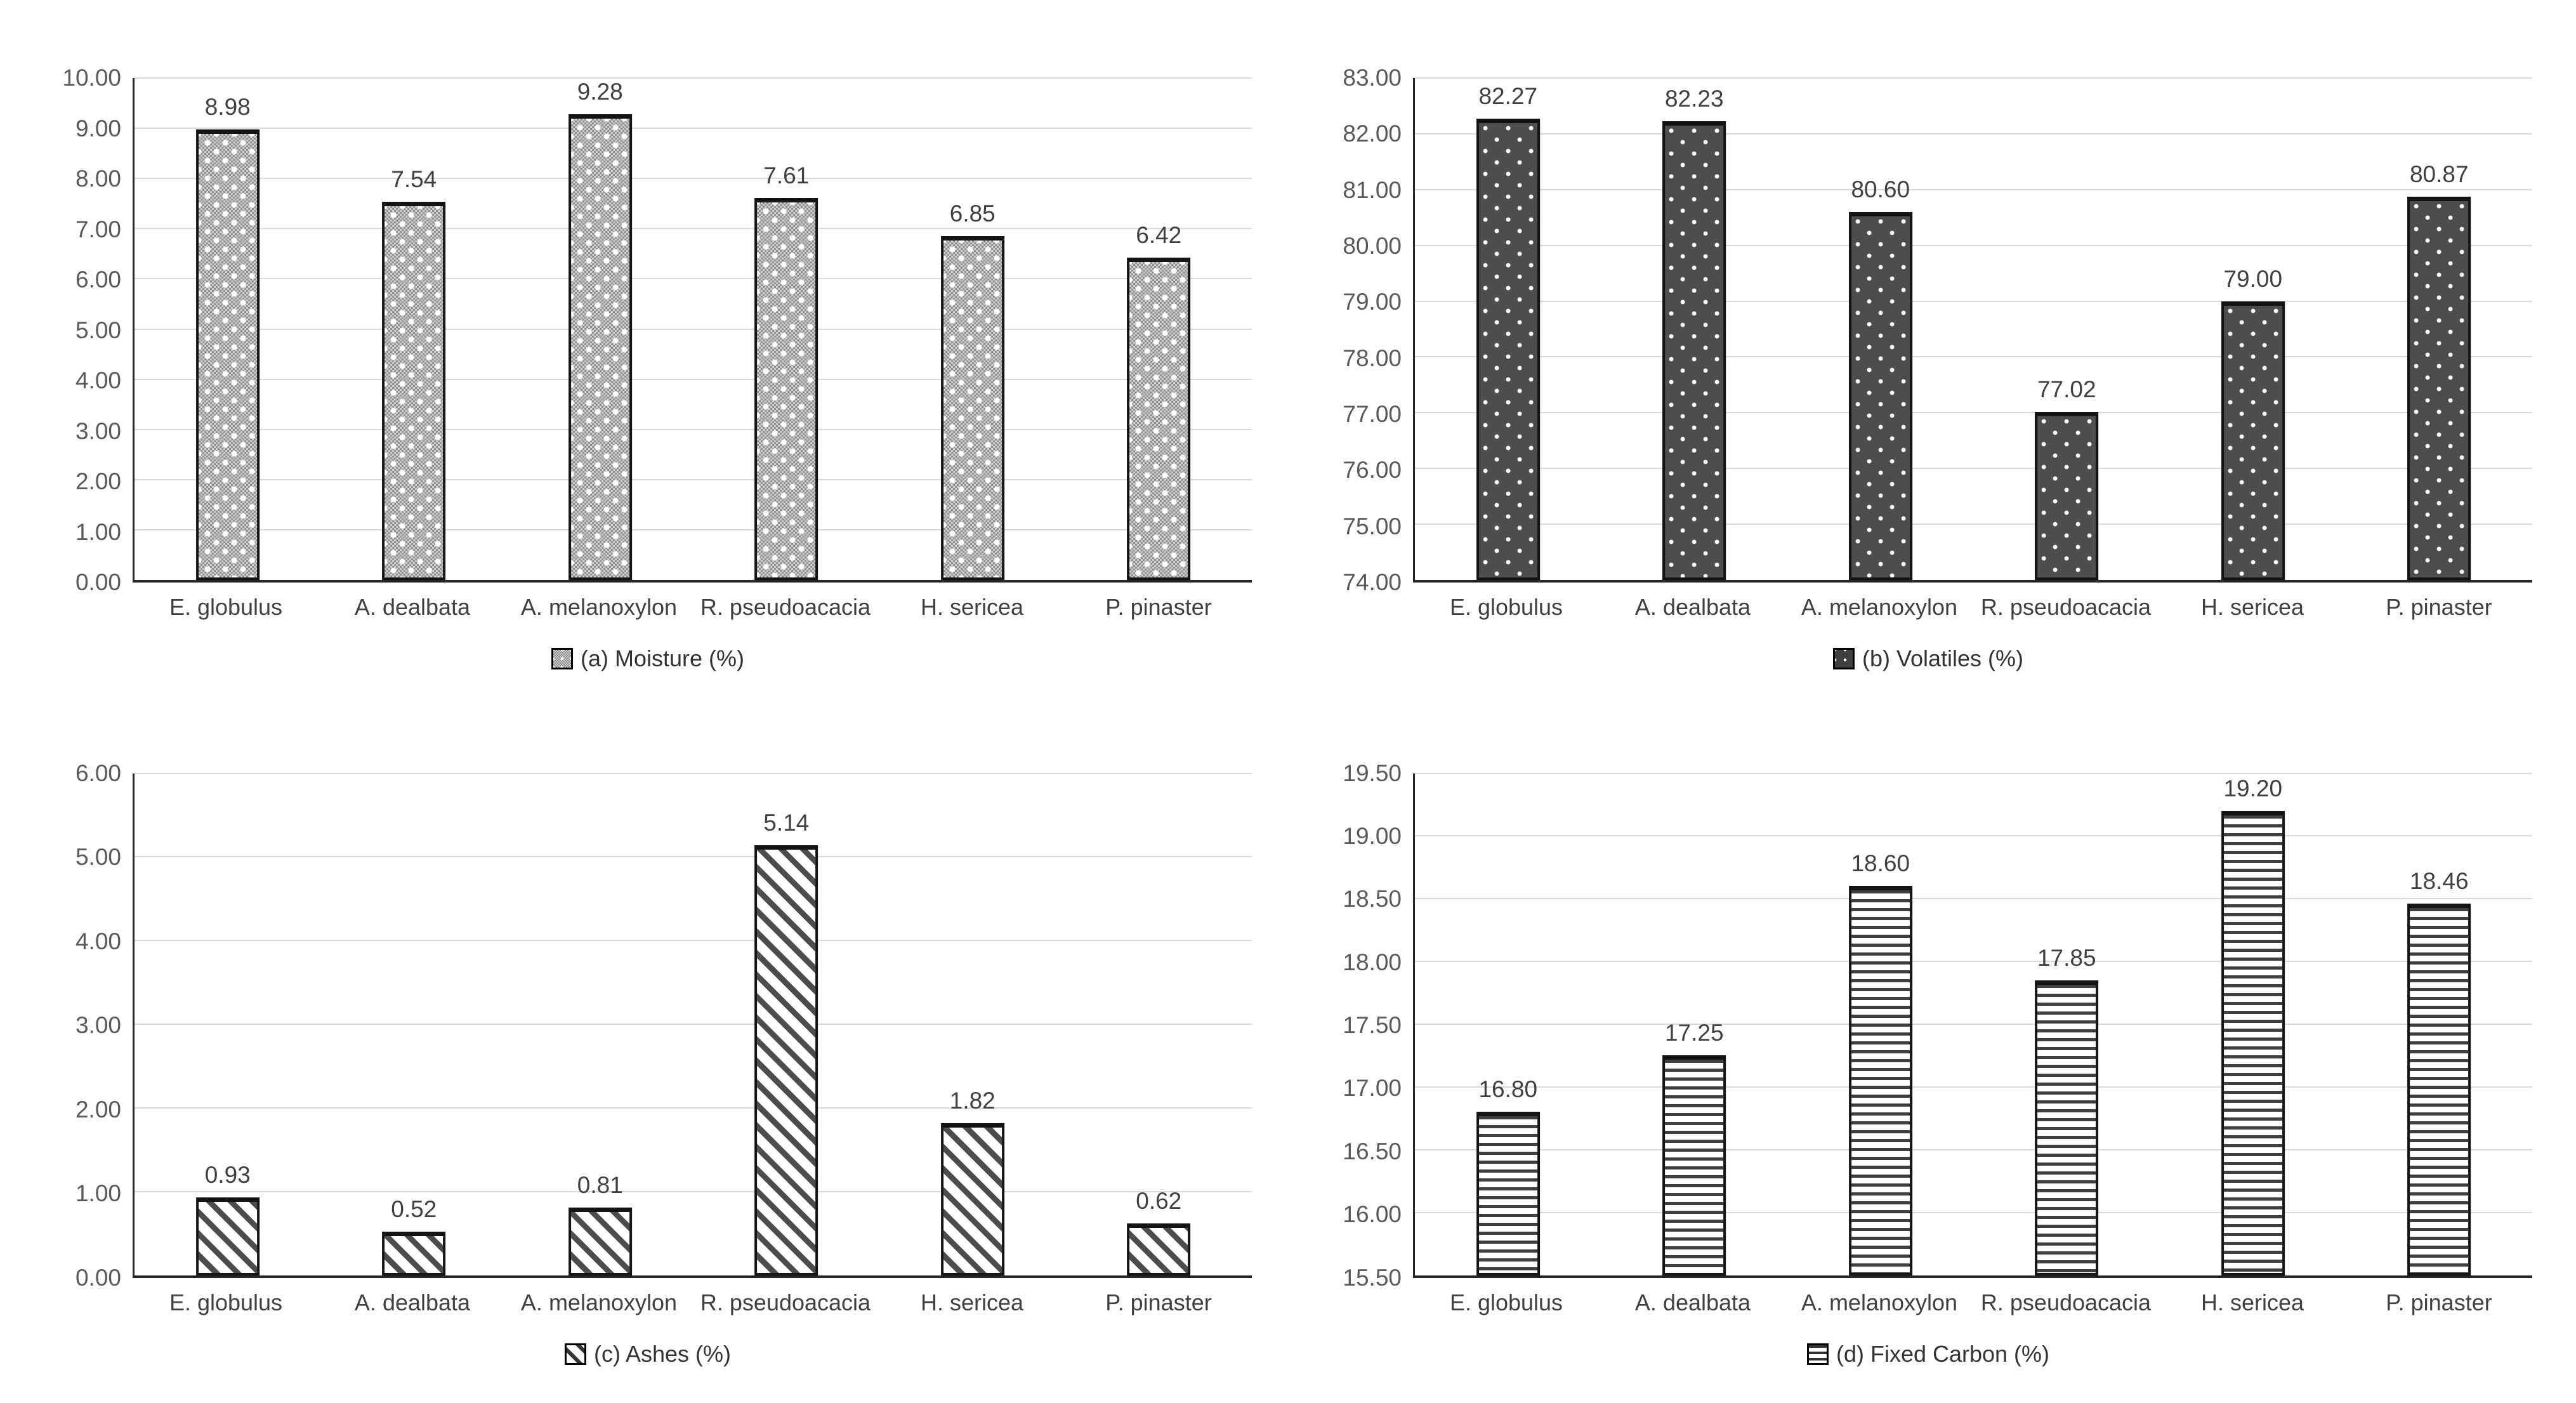 Image resolution: width=2576 pixels, height=1403 pixels. Describe the element at coordinates (786, 175) in the screenshot. I see `bar-value-label: 7.61` at that location.